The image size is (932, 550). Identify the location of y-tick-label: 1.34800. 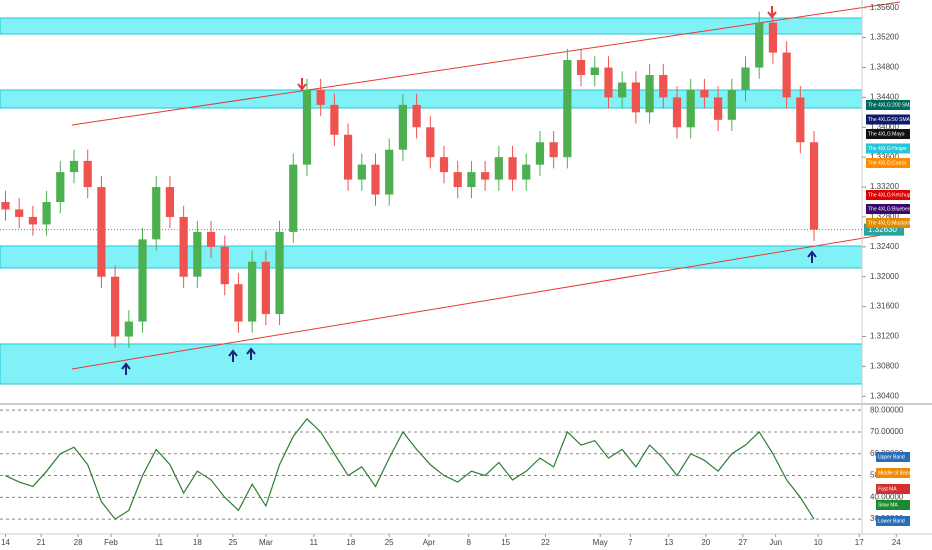
(884, 67).